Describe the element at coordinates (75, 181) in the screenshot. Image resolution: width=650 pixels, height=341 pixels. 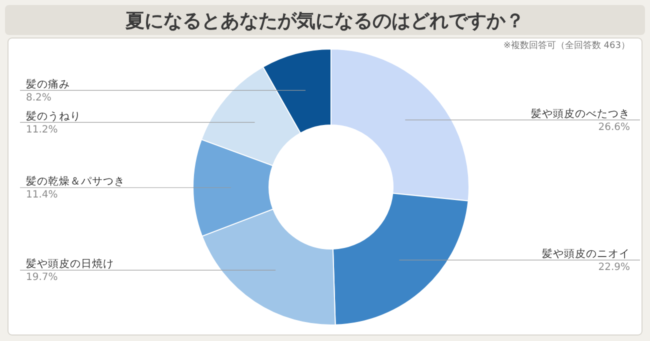
I see `slice-label: 髪の乾燥＆パサつき` at that location.